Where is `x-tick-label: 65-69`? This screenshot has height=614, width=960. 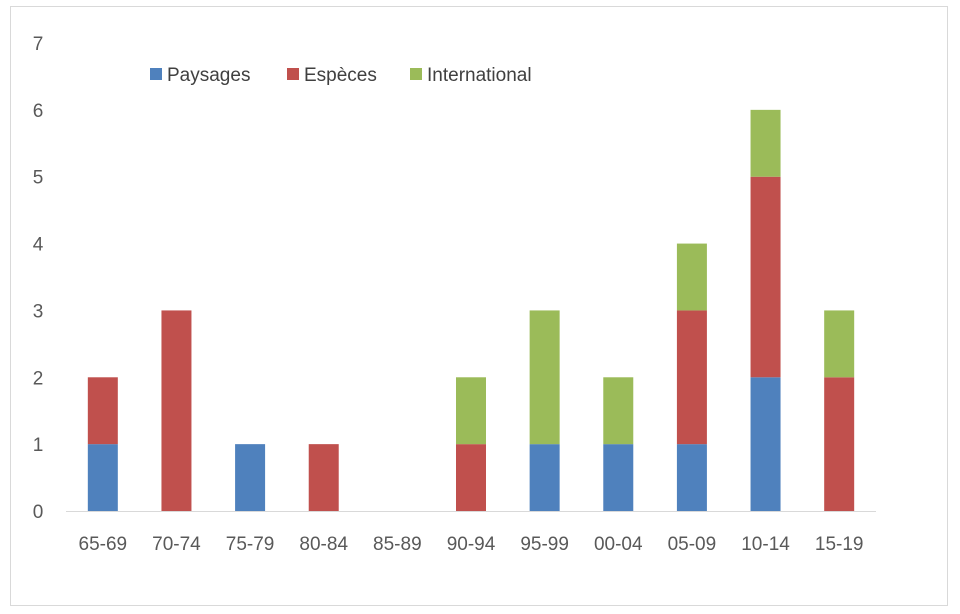
x-tick-label: 65-69 is located at coordinates (103, 544).